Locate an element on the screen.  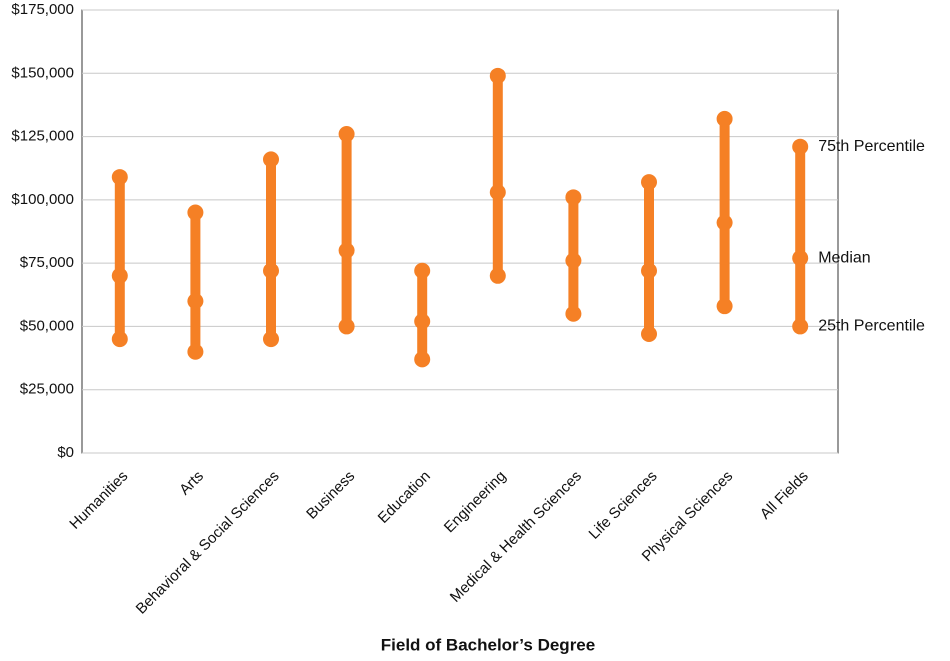
y-tick-label: $175,000 is located at coordinates (42, 9).